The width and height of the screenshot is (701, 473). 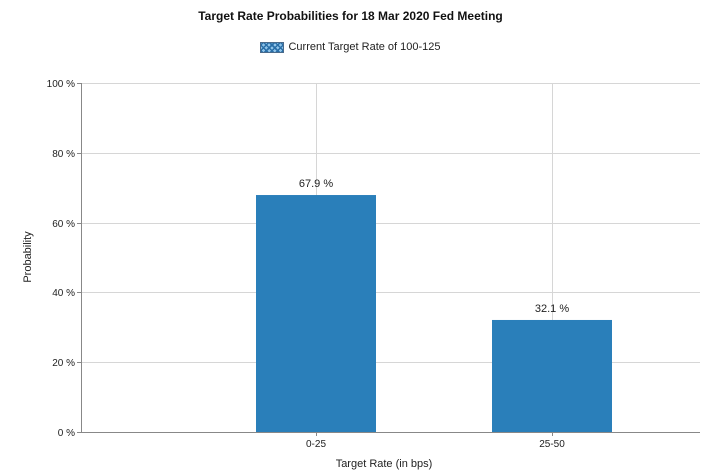 What do you see at coordinates (552, 444) in the screenshot?
I see `x-tick-label: 25-50` at bounding box center [552, 444].